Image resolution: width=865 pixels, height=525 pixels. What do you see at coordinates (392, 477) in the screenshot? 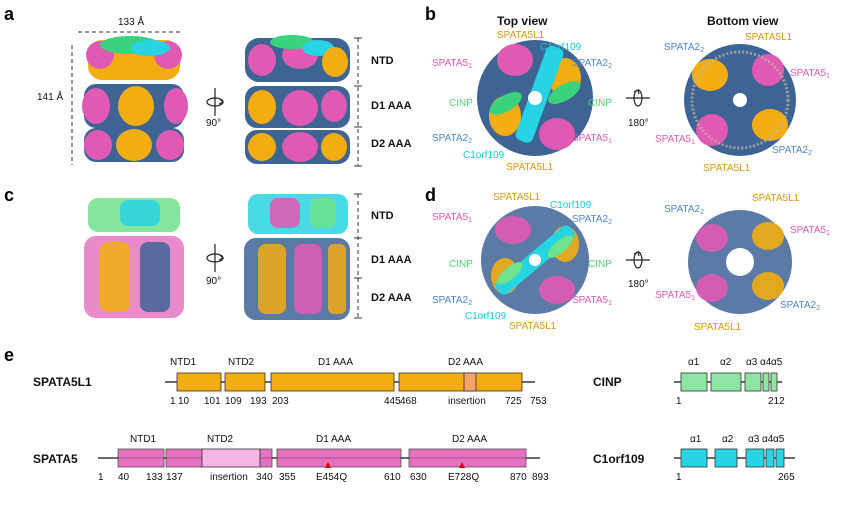
I see `spata5-pos-610: 610` at bounding box center [392, 477].